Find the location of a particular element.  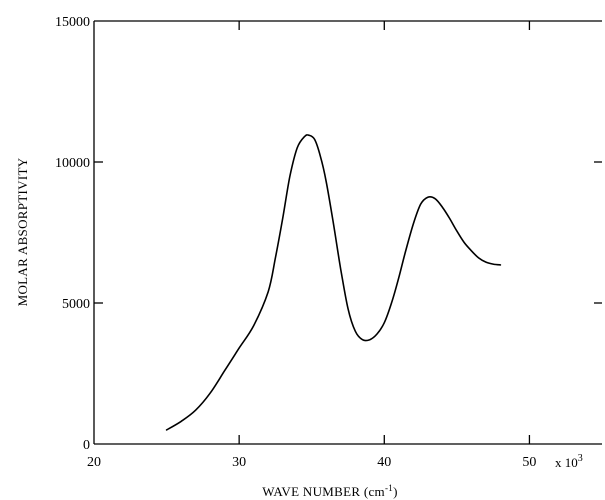

y-tick-label: 5000 is located at coordinates (76, 304).